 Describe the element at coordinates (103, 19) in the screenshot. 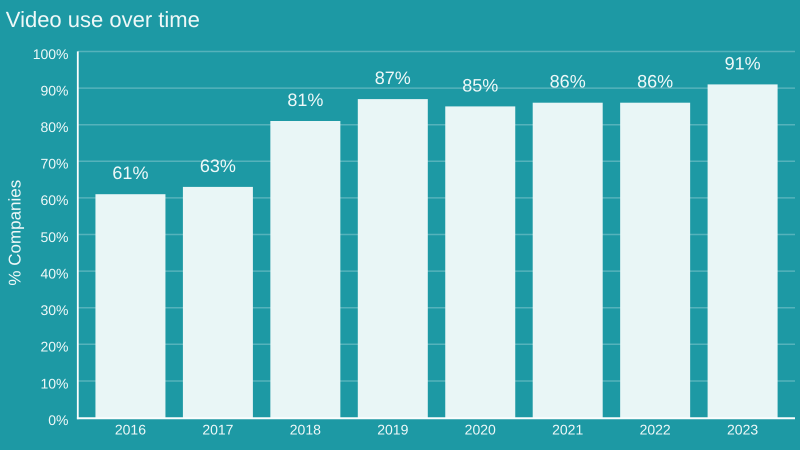

I see `svg-text: Video use over time` at that location.